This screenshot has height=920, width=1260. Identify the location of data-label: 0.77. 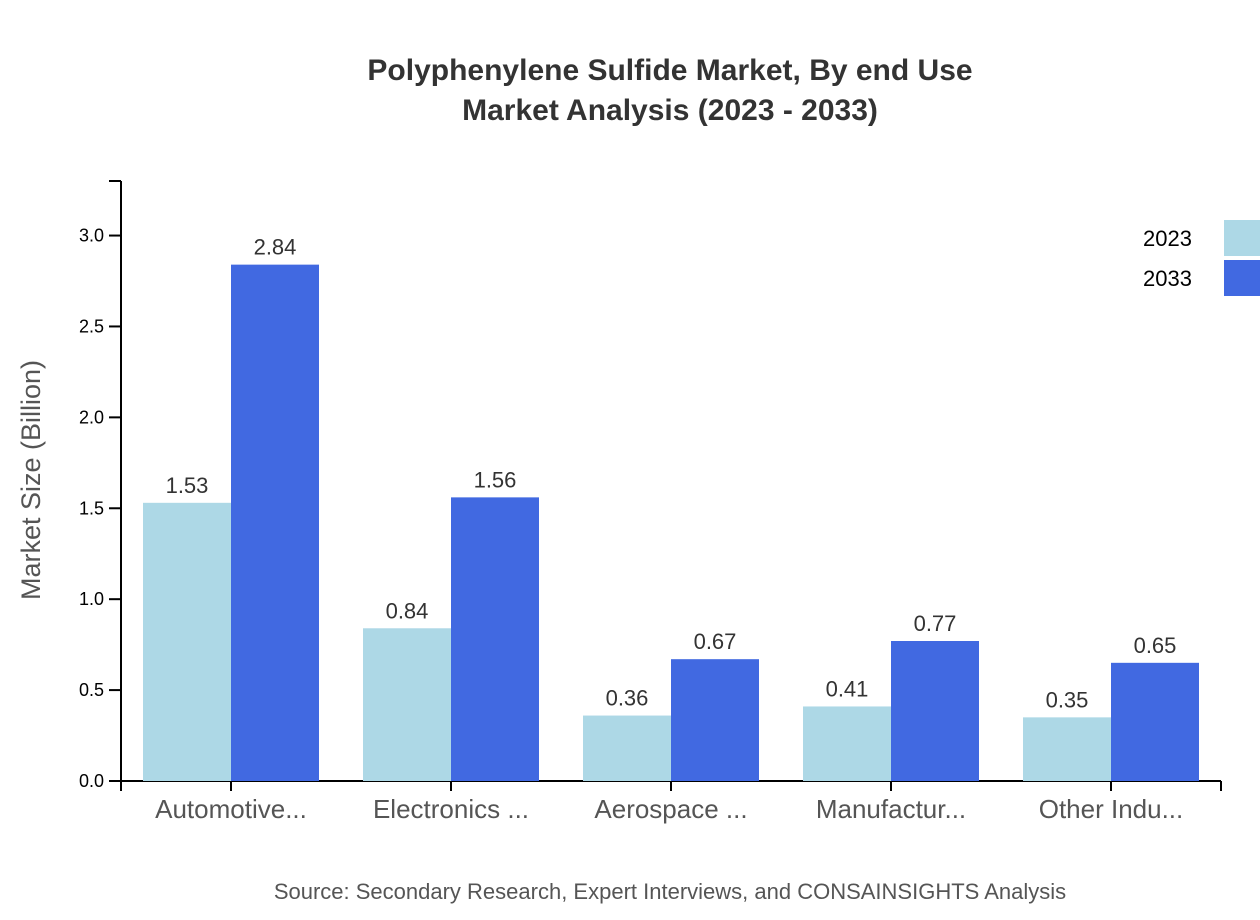
(935, 623).